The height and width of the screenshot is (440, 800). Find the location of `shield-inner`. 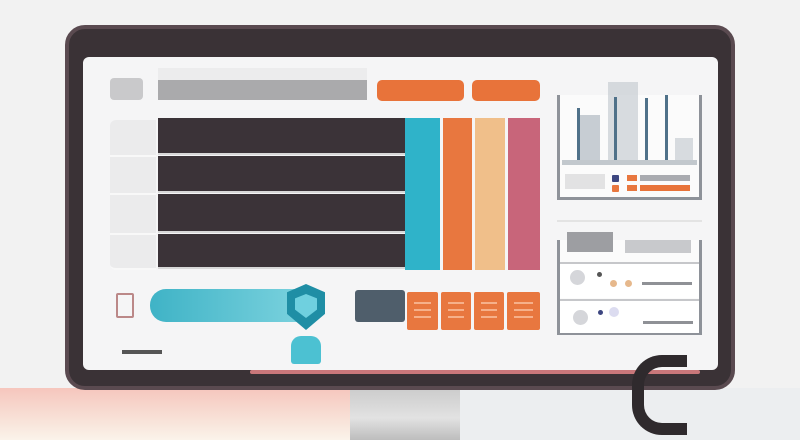

shield-inner is located at coordinates (306, 306).